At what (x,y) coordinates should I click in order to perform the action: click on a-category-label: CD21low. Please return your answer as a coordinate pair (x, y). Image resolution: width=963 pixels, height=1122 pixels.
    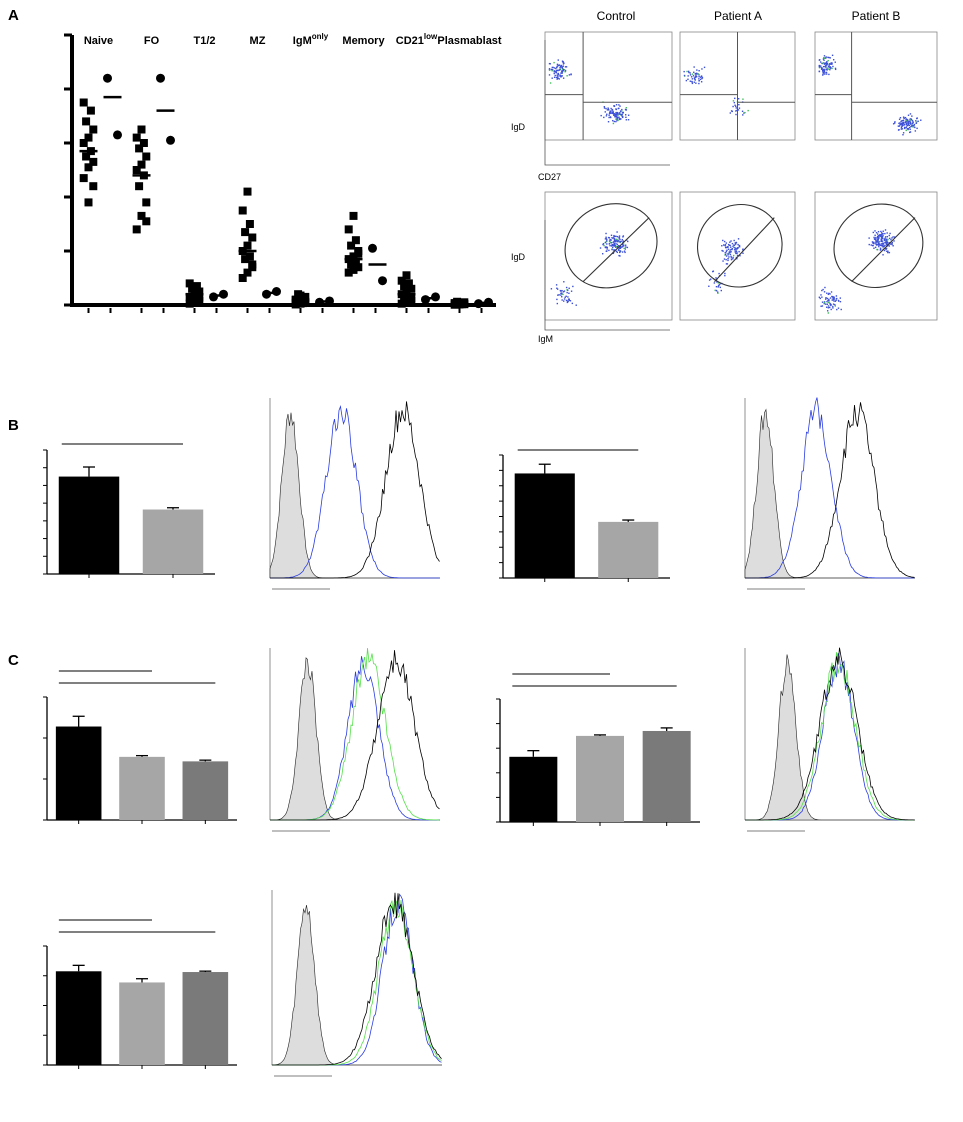
    Looking at the image, I should click on (417, 39).